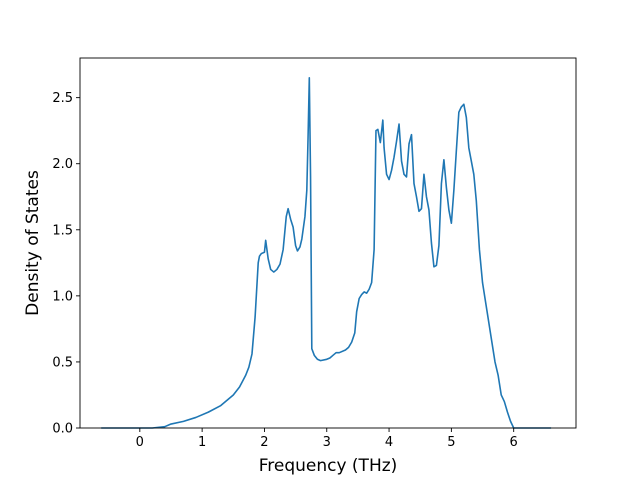 This screenshot has width=640, height=480. I want to click on x-tick-label: 1, so click(202, 442).